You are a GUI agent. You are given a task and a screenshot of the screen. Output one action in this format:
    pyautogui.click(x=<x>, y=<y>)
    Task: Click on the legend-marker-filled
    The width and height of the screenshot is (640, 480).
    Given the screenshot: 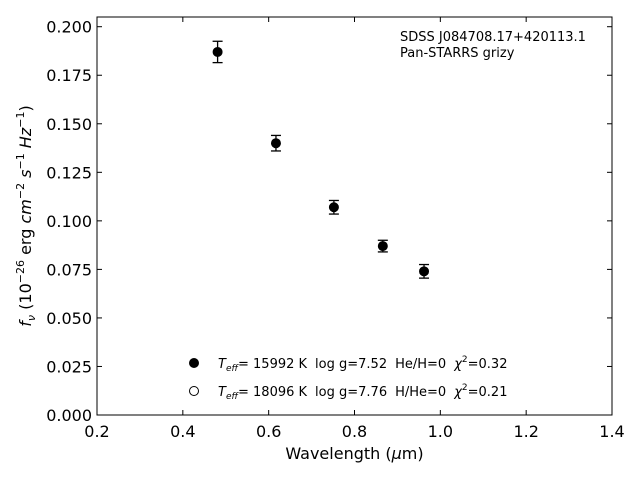 What is the action you would take?
    pyautogui.click(x=194, y=363)
    